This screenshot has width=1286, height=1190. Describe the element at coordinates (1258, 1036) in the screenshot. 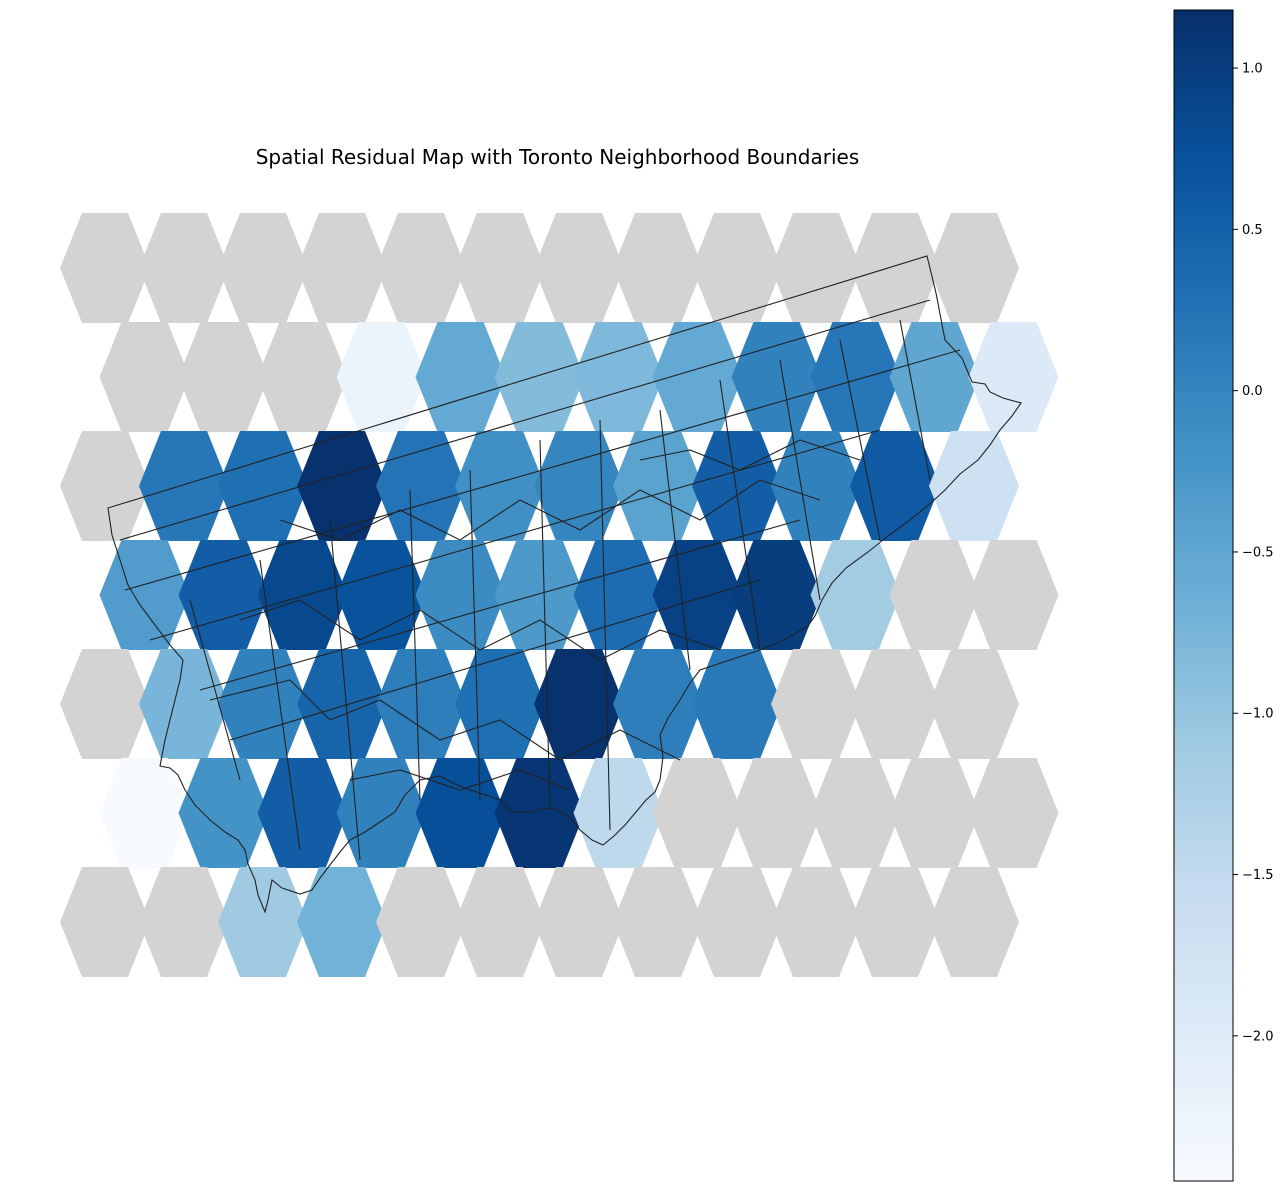

I see `colorbar-tick-label: −2.0` at that location.